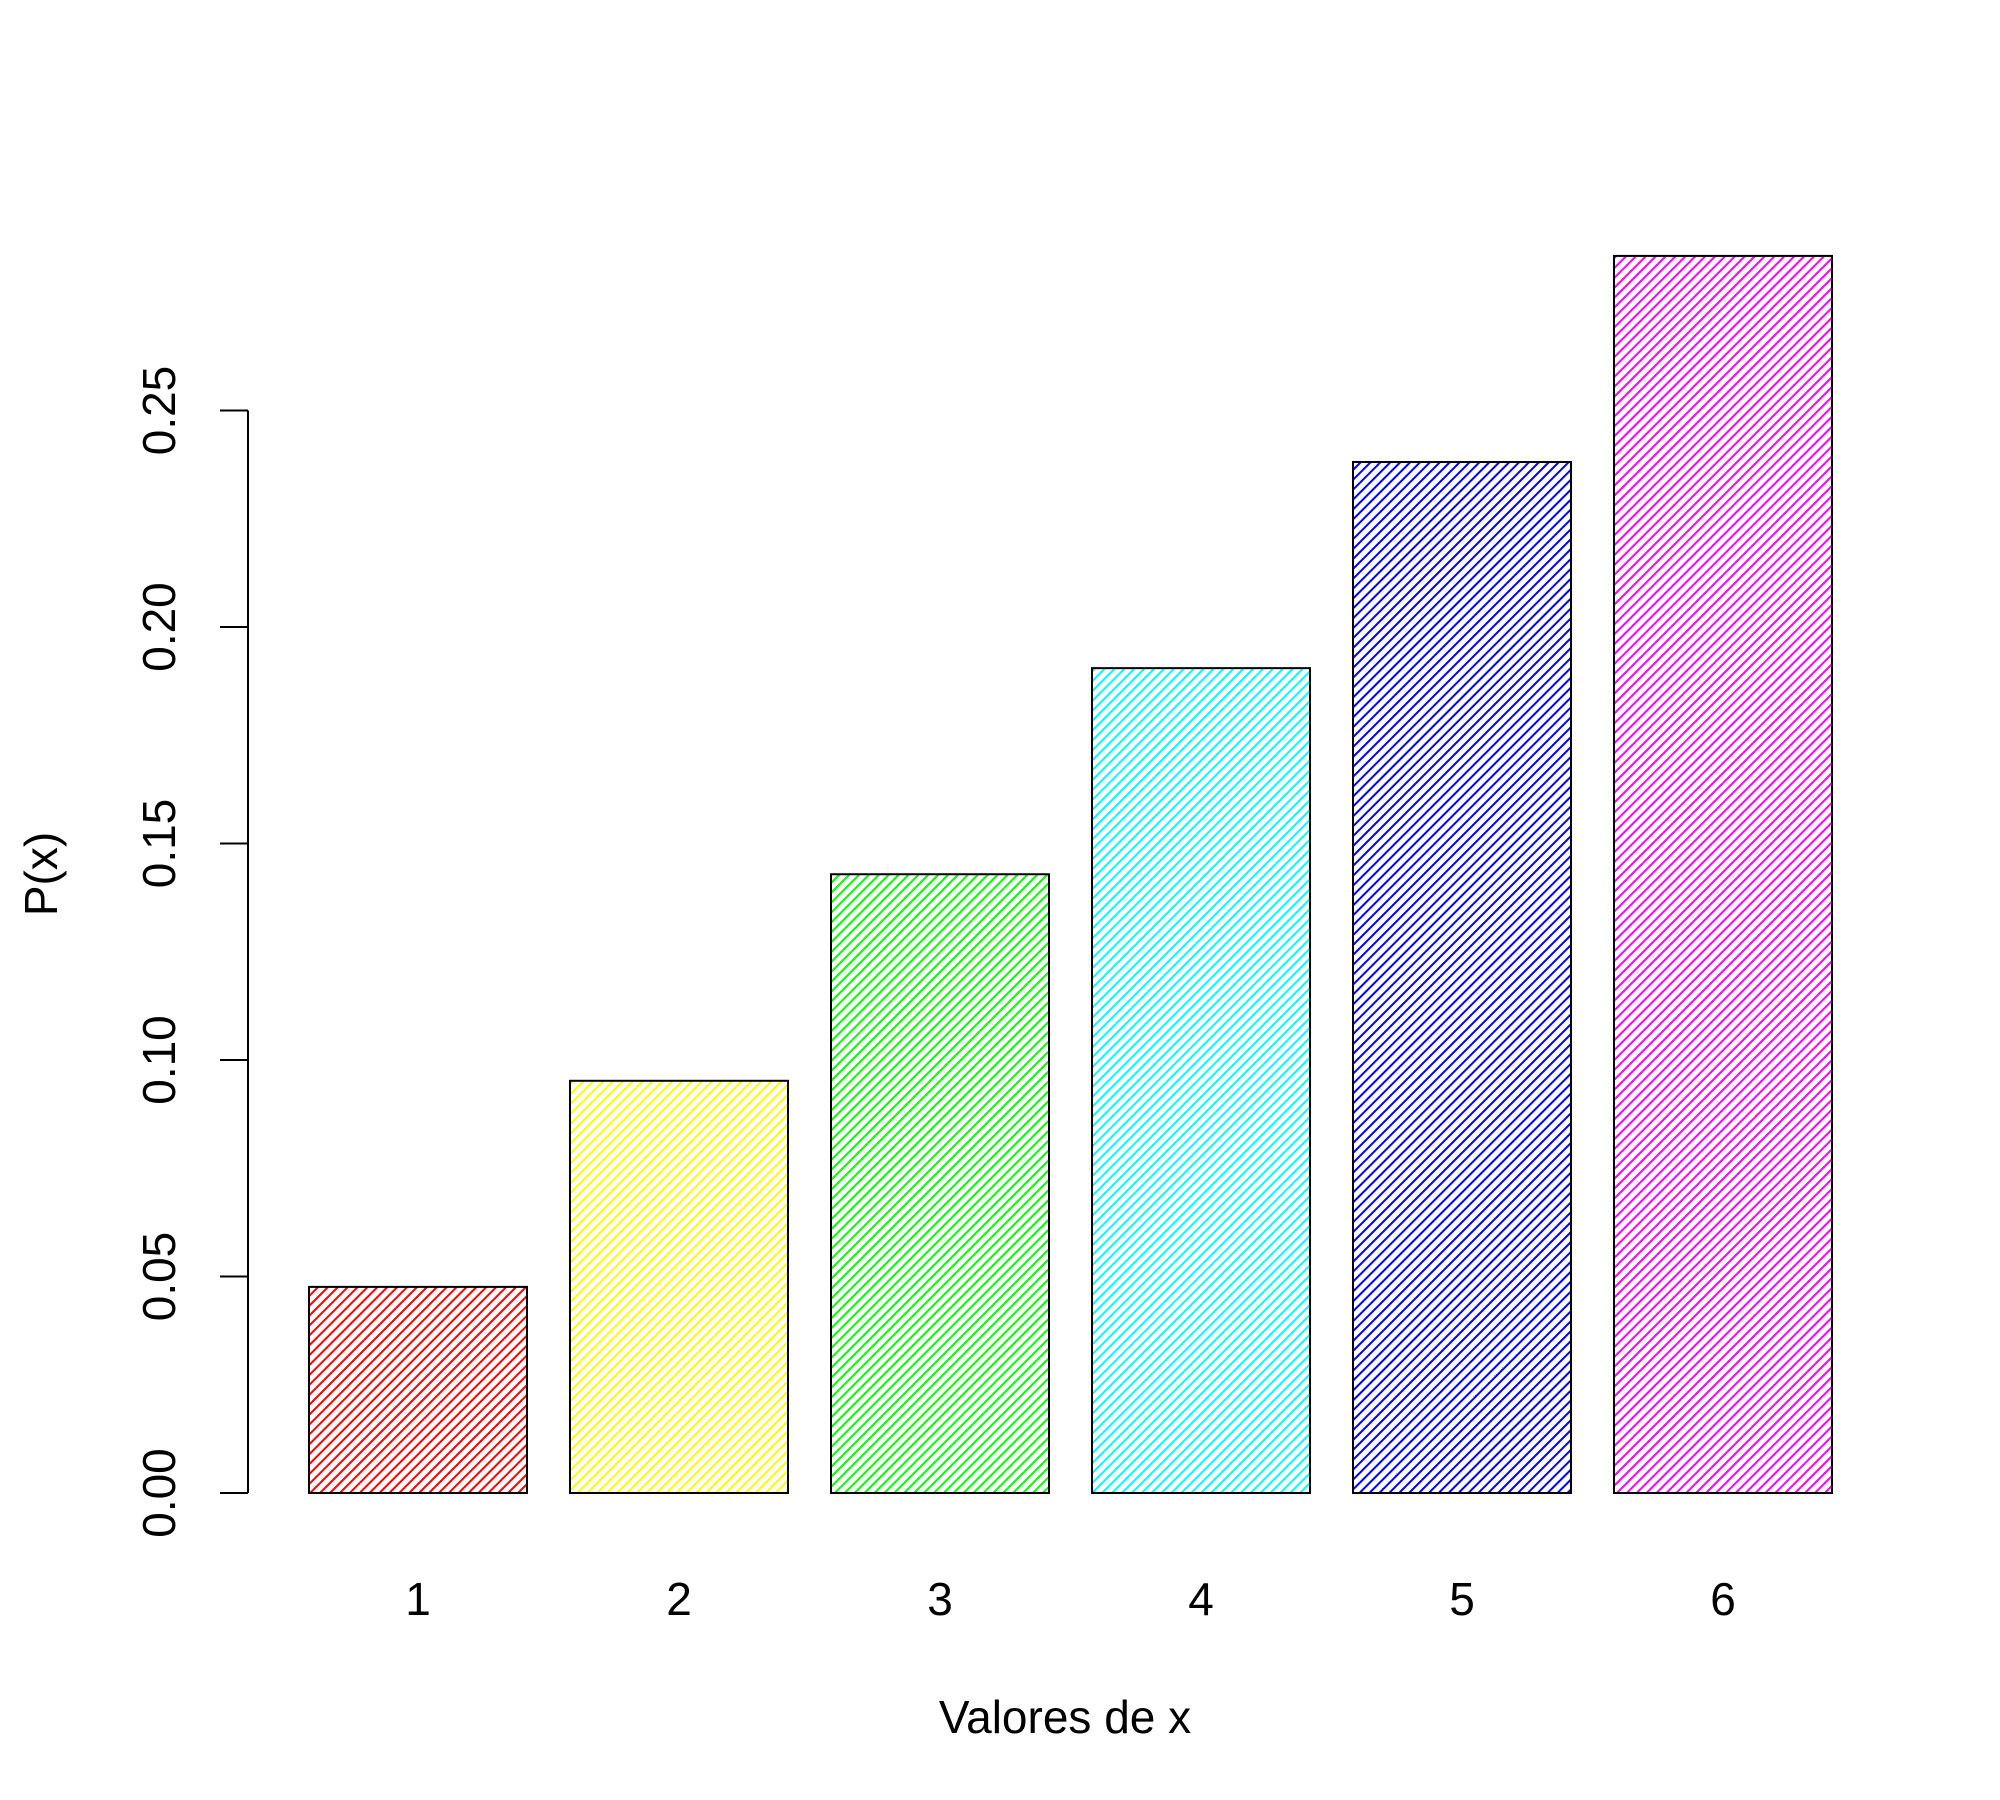  I want to click on x-tick-label-6: 6, so click(1723, 1599).